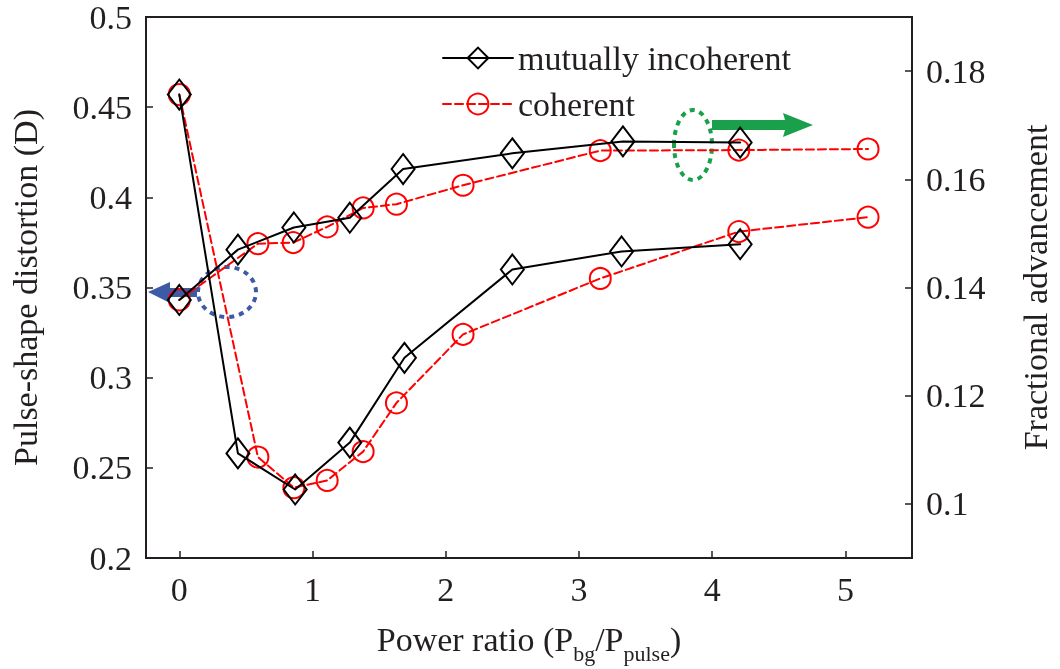 This screenshot has height=669, width=1060. Describe the element at coordinates (110, 18) in the screenshot. I see `y-tick-label: 0.5` at that location.